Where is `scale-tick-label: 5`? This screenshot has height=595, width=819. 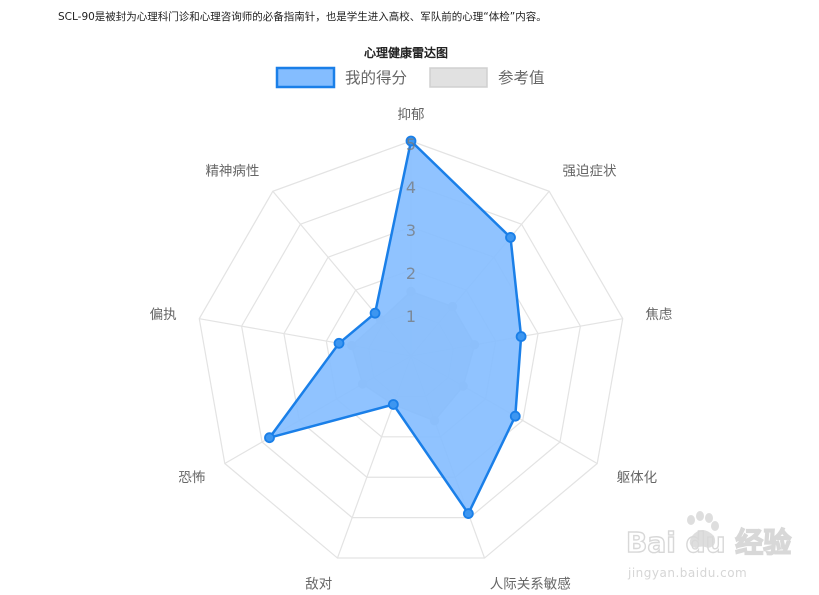 scale-tick-label: 5 is located at coordinates (411, 144).